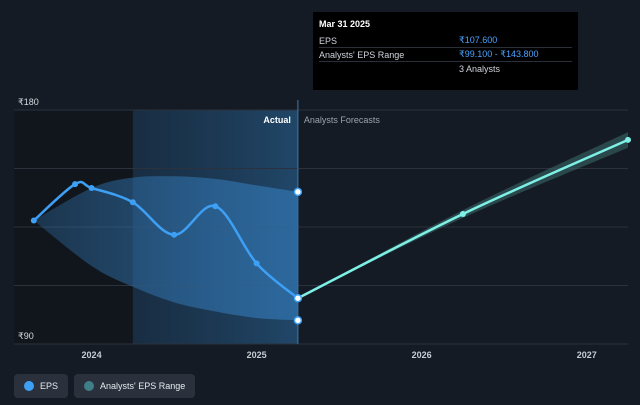 The image size is (640, 405). Describe the element at coordinates (143, 386) in the screenshot. I see `legend-range-label: Analysts' EPS Range` at that location.